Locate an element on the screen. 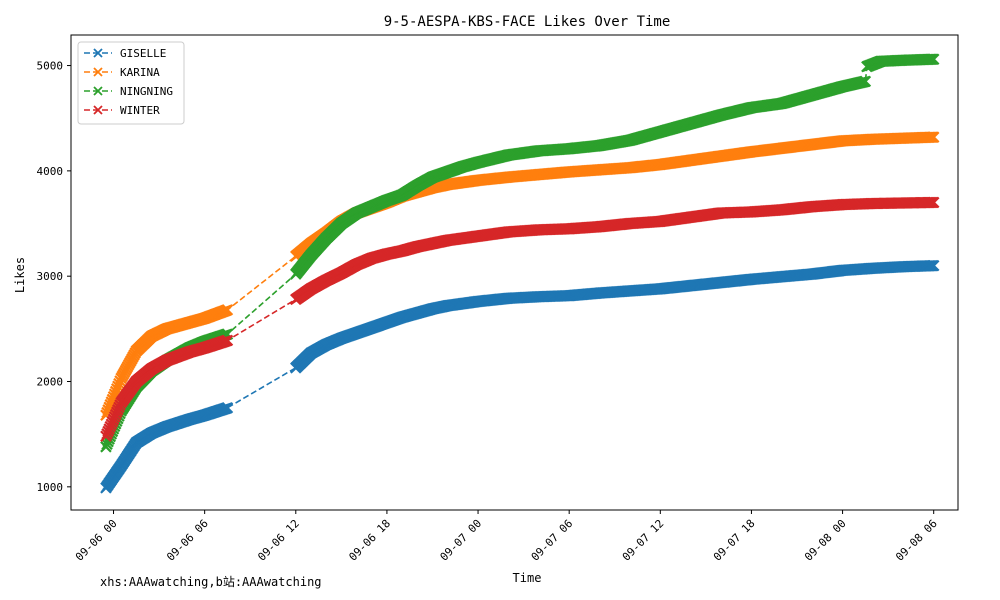  y-tick-label: 1000 is located at coordinates (50, 487).